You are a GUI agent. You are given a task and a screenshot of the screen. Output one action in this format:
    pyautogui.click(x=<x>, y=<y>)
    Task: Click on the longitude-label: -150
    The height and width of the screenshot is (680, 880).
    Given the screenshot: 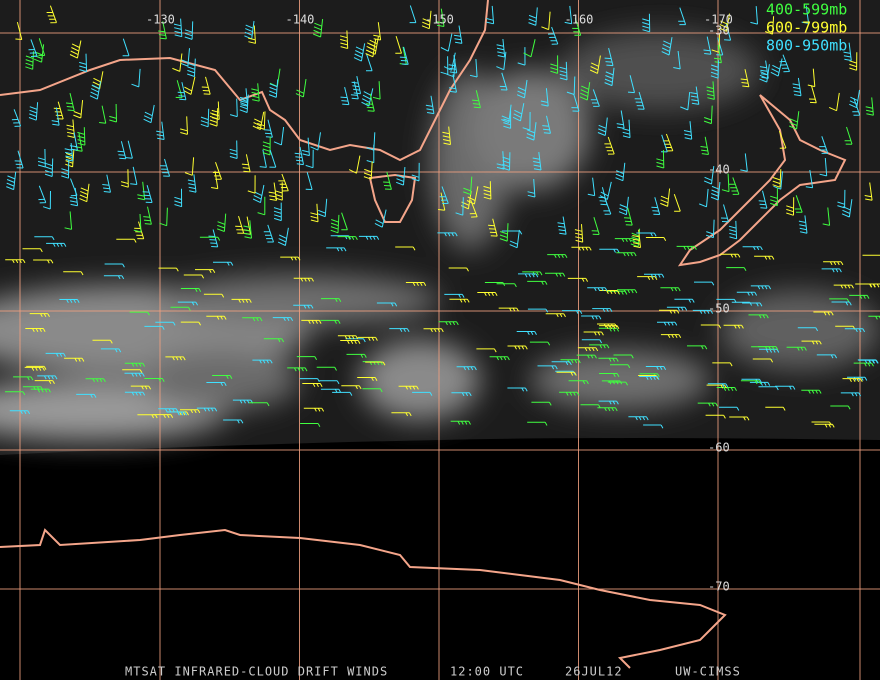 What is the action you would take?
    pyautogui.click(x=439, y=20)
    